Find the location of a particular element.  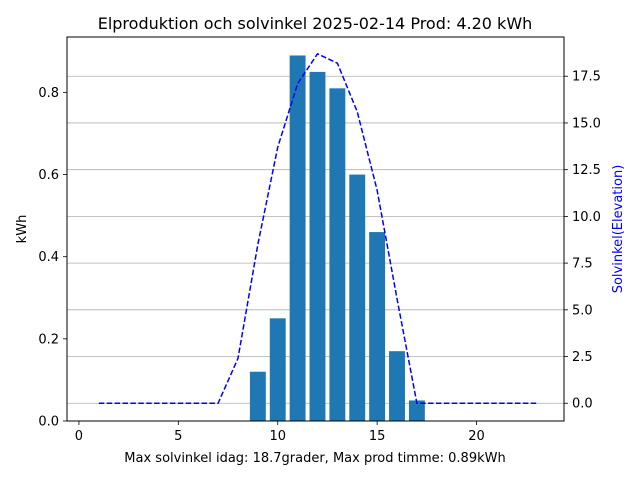

y2-axis-ticks: 0.0 2.5 5.0 7.5 10.0 12.5 15.0 17.5 is located at coordinates (582, 241).